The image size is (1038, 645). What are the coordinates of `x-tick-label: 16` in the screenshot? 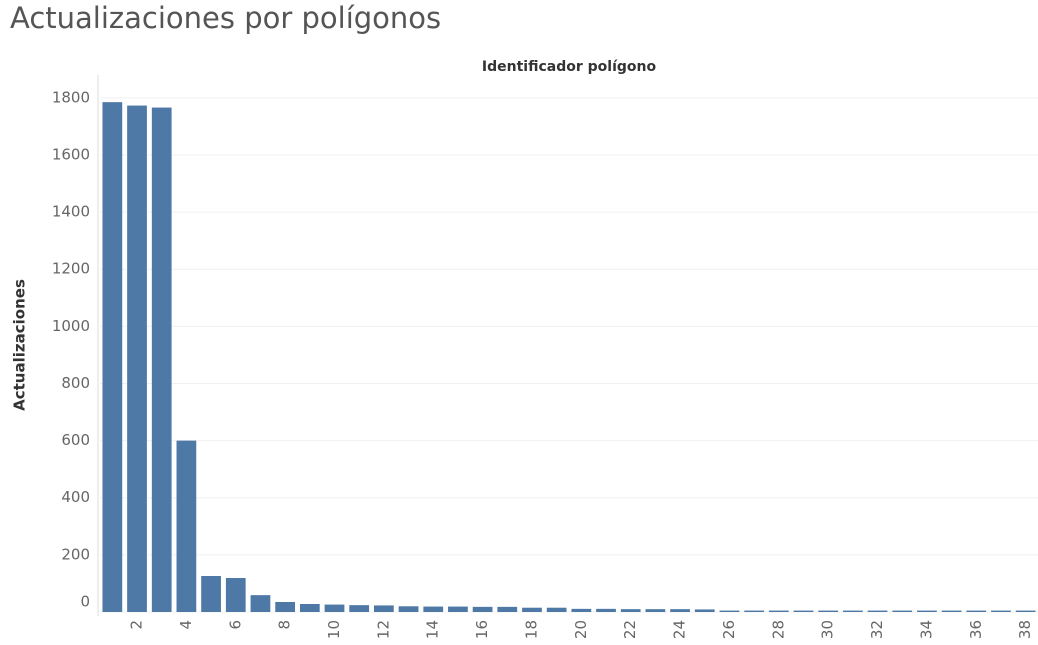 It's located at (482, 629).